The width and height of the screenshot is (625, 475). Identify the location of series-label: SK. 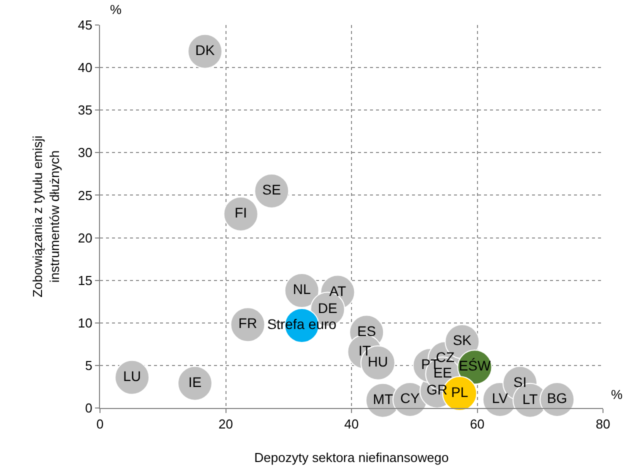
(462, 340).